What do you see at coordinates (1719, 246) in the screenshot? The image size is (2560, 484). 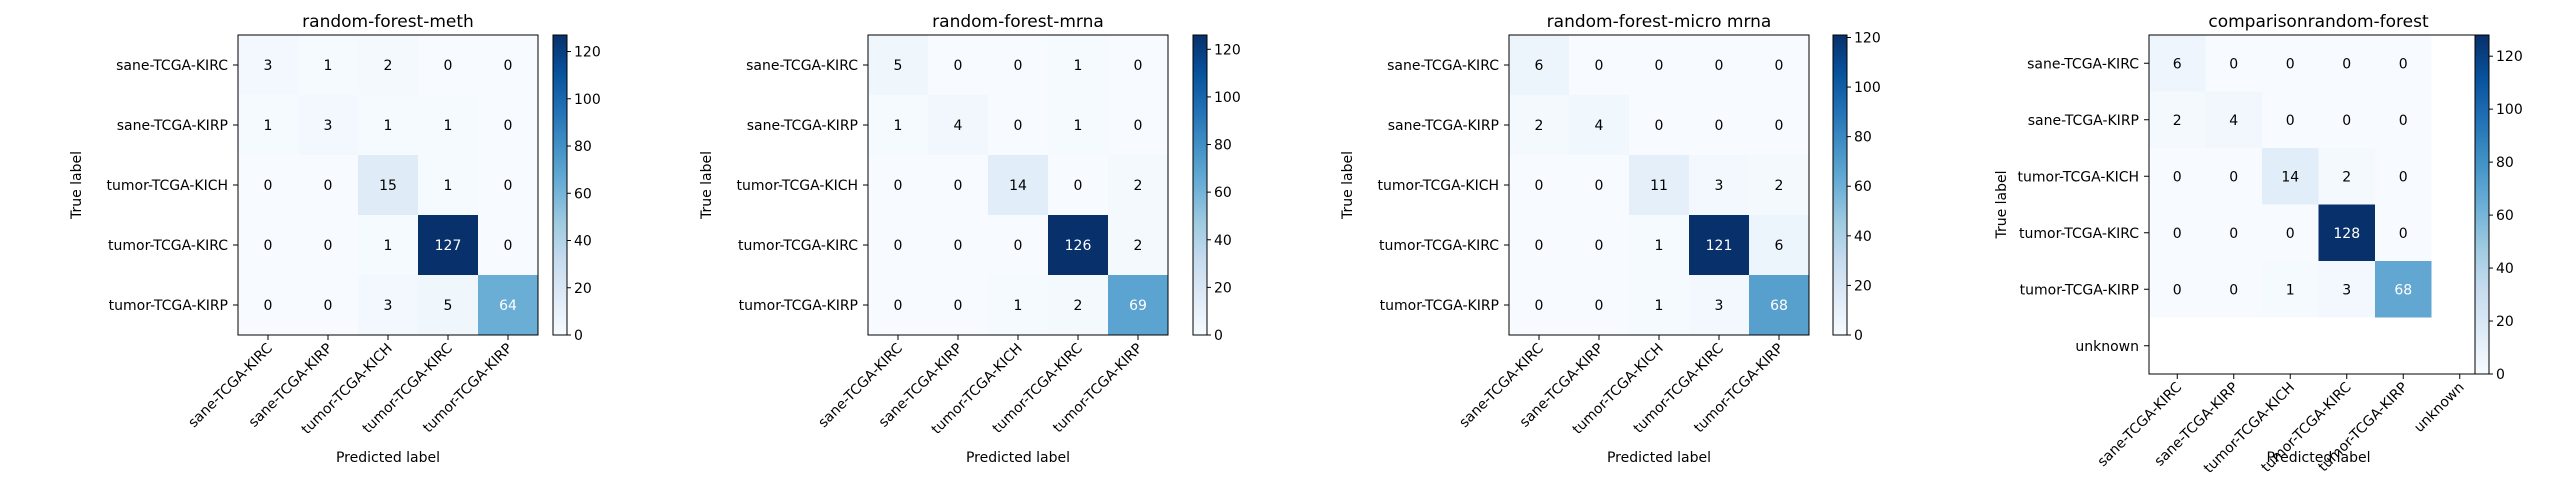 I see `cell-value-label: 121` at bounding box center [1719, 246].